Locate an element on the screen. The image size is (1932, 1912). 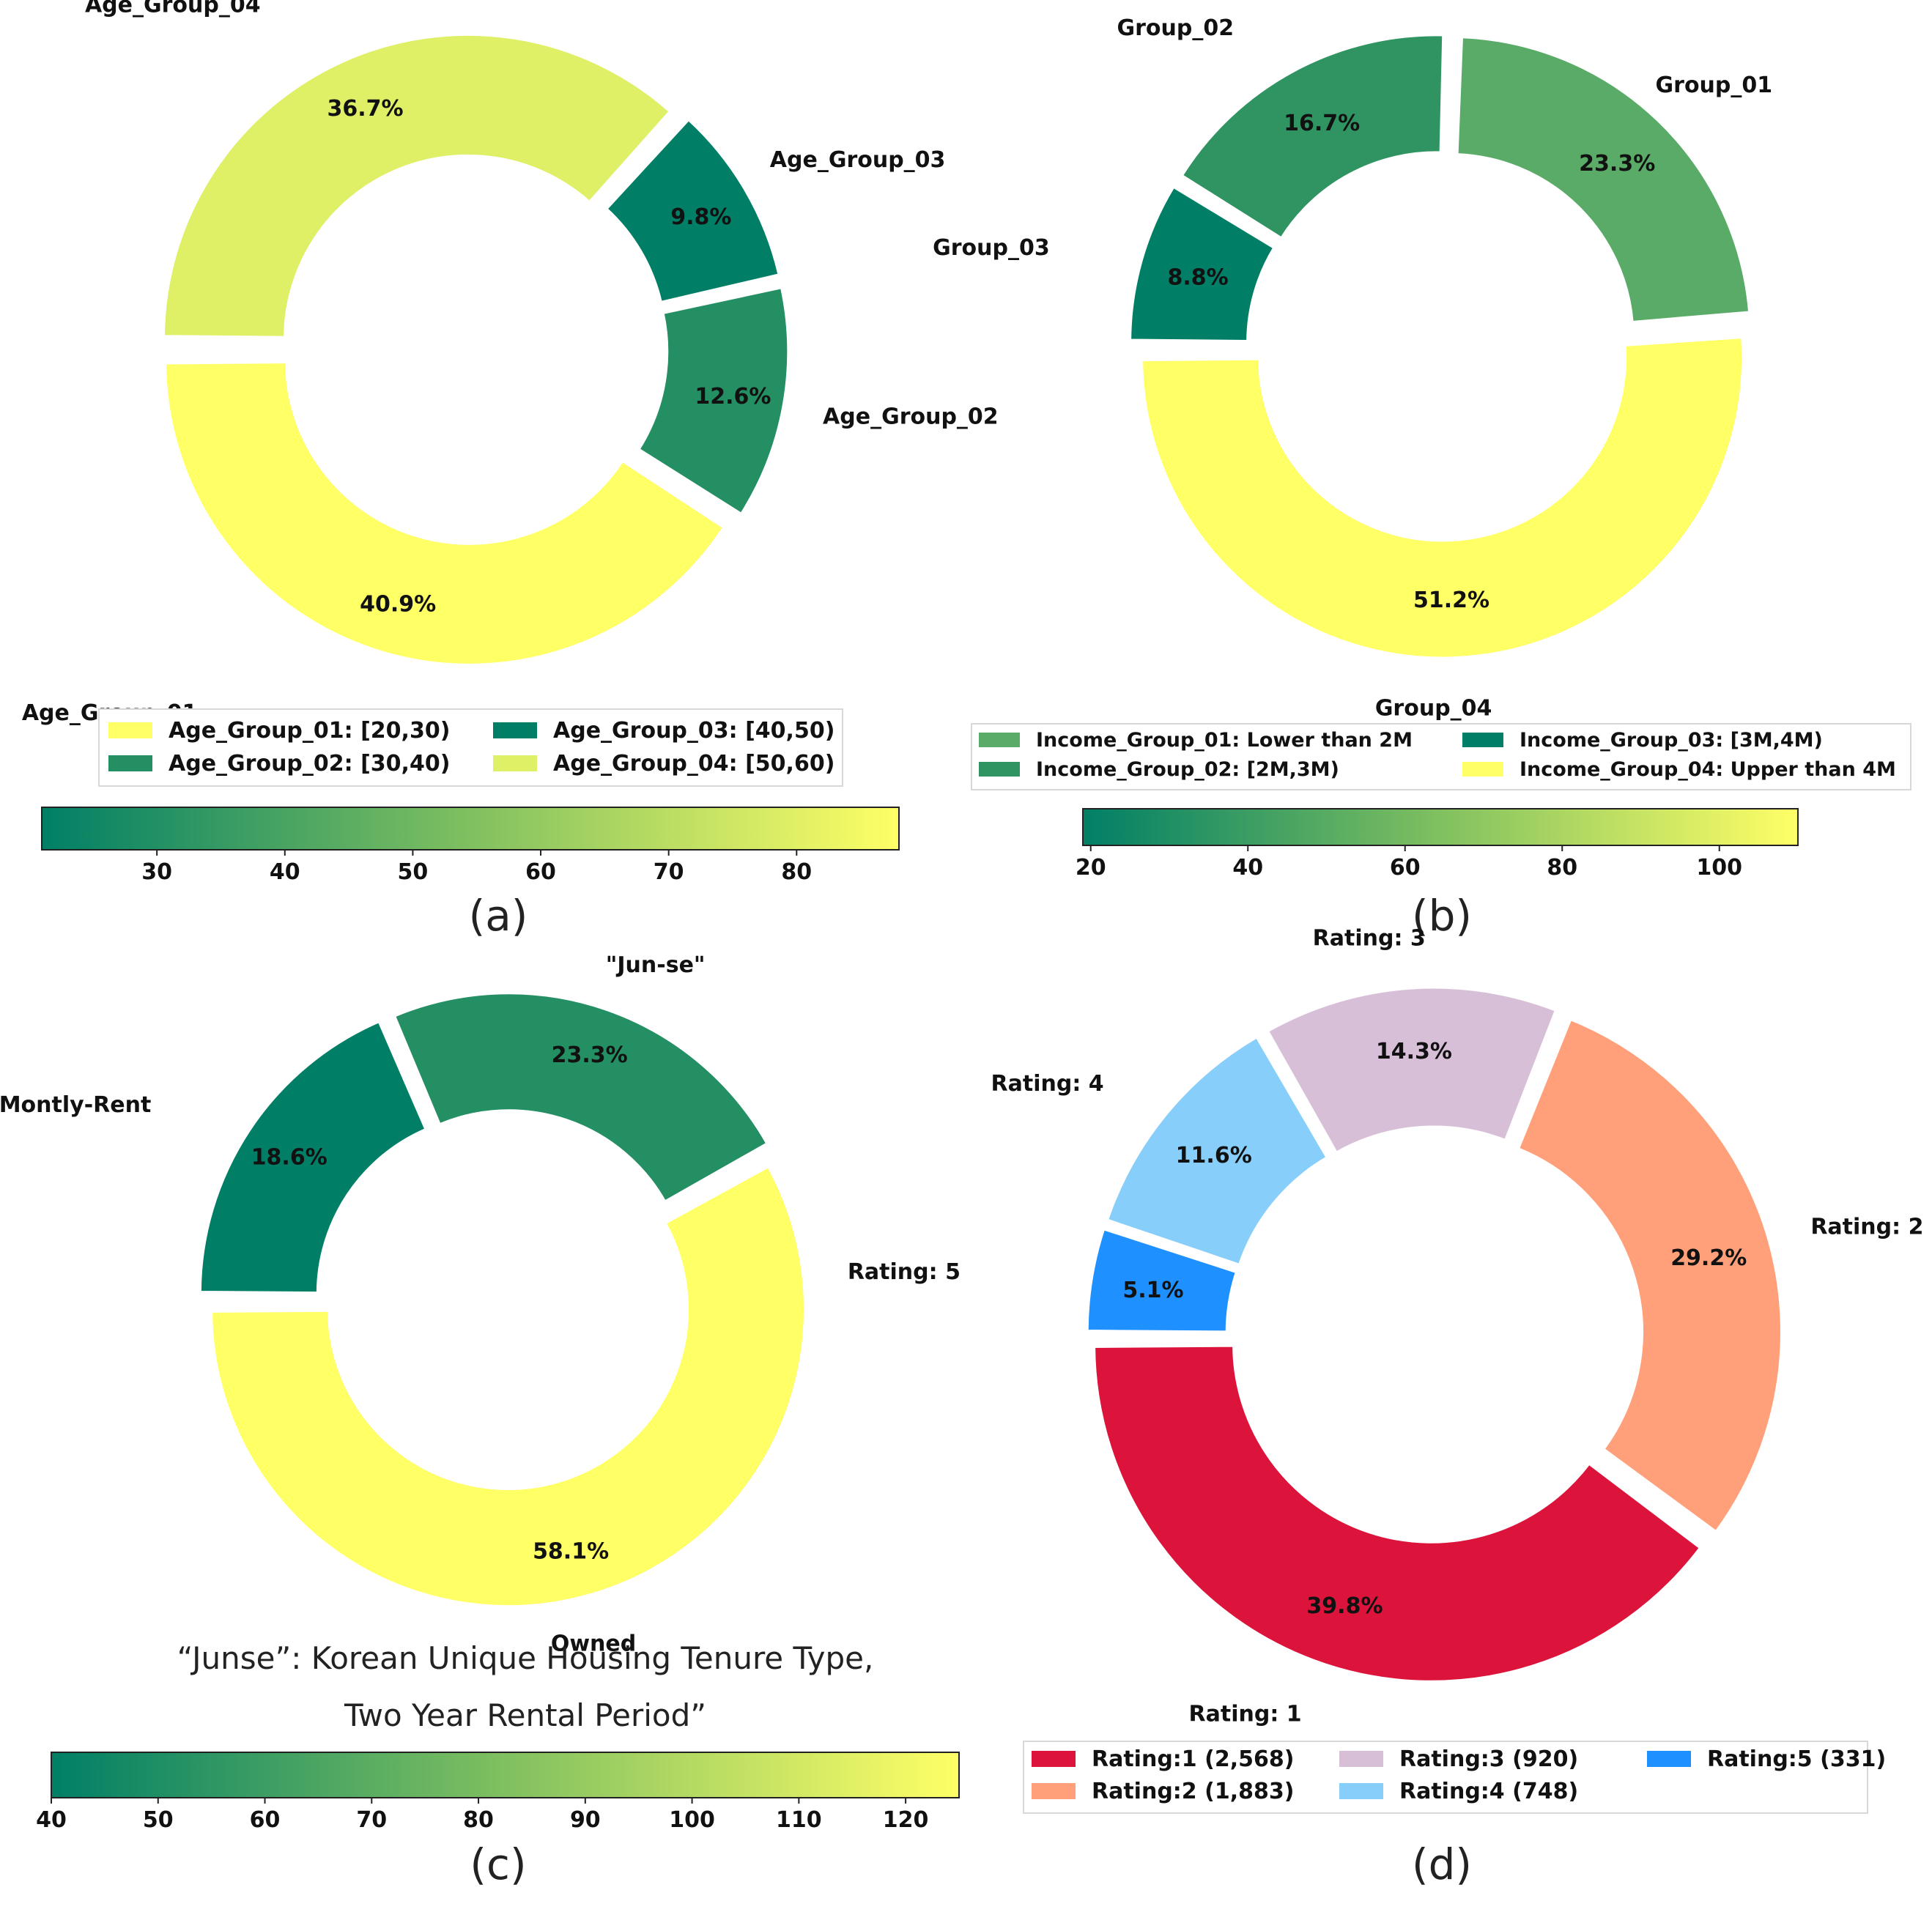
colorbar-c: 40 50 60 70 80 90 100 110 120 is located at coordinates (498, 1792).